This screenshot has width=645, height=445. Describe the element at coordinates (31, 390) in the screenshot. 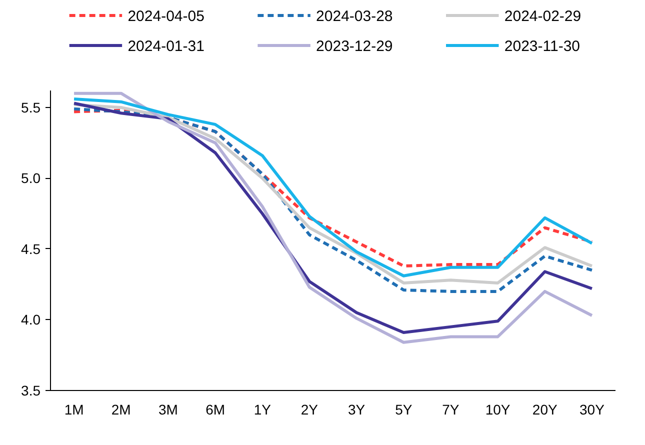

I see `y-tick-label: 3.5` at that location.